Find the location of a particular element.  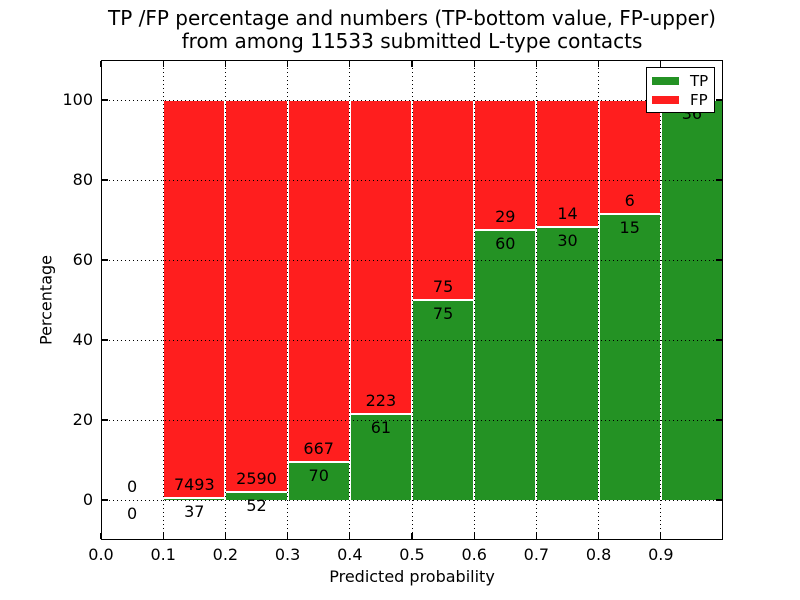

legend-label: TP is located at coordinates (699, 80).